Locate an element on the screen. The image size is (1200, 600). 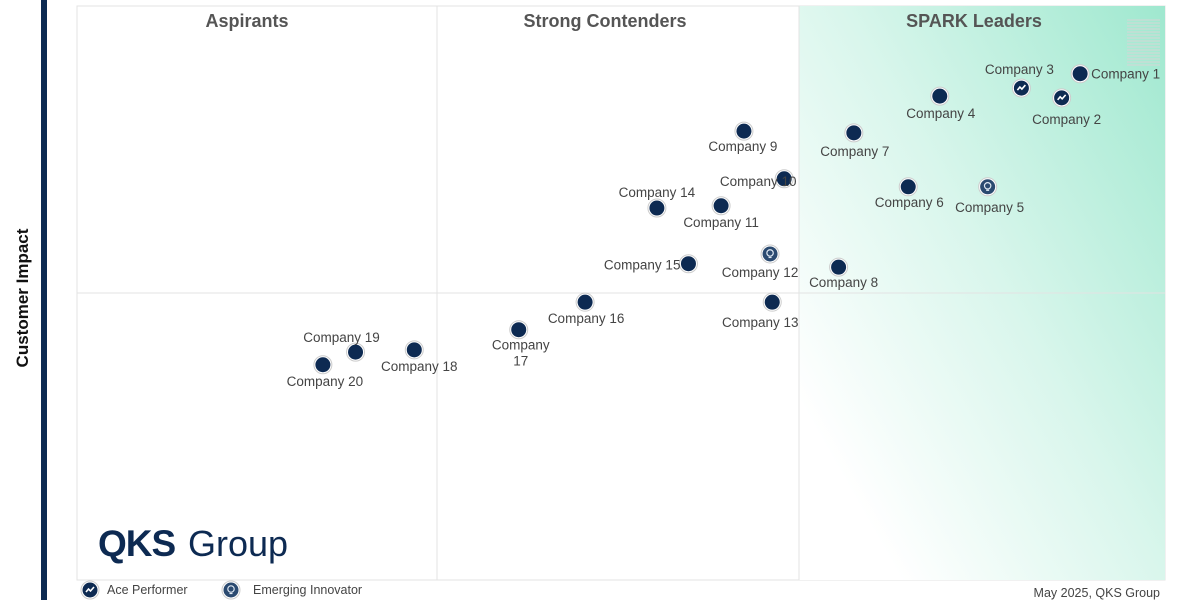
point-label: Company 18 is located at coordinates (419, 366).